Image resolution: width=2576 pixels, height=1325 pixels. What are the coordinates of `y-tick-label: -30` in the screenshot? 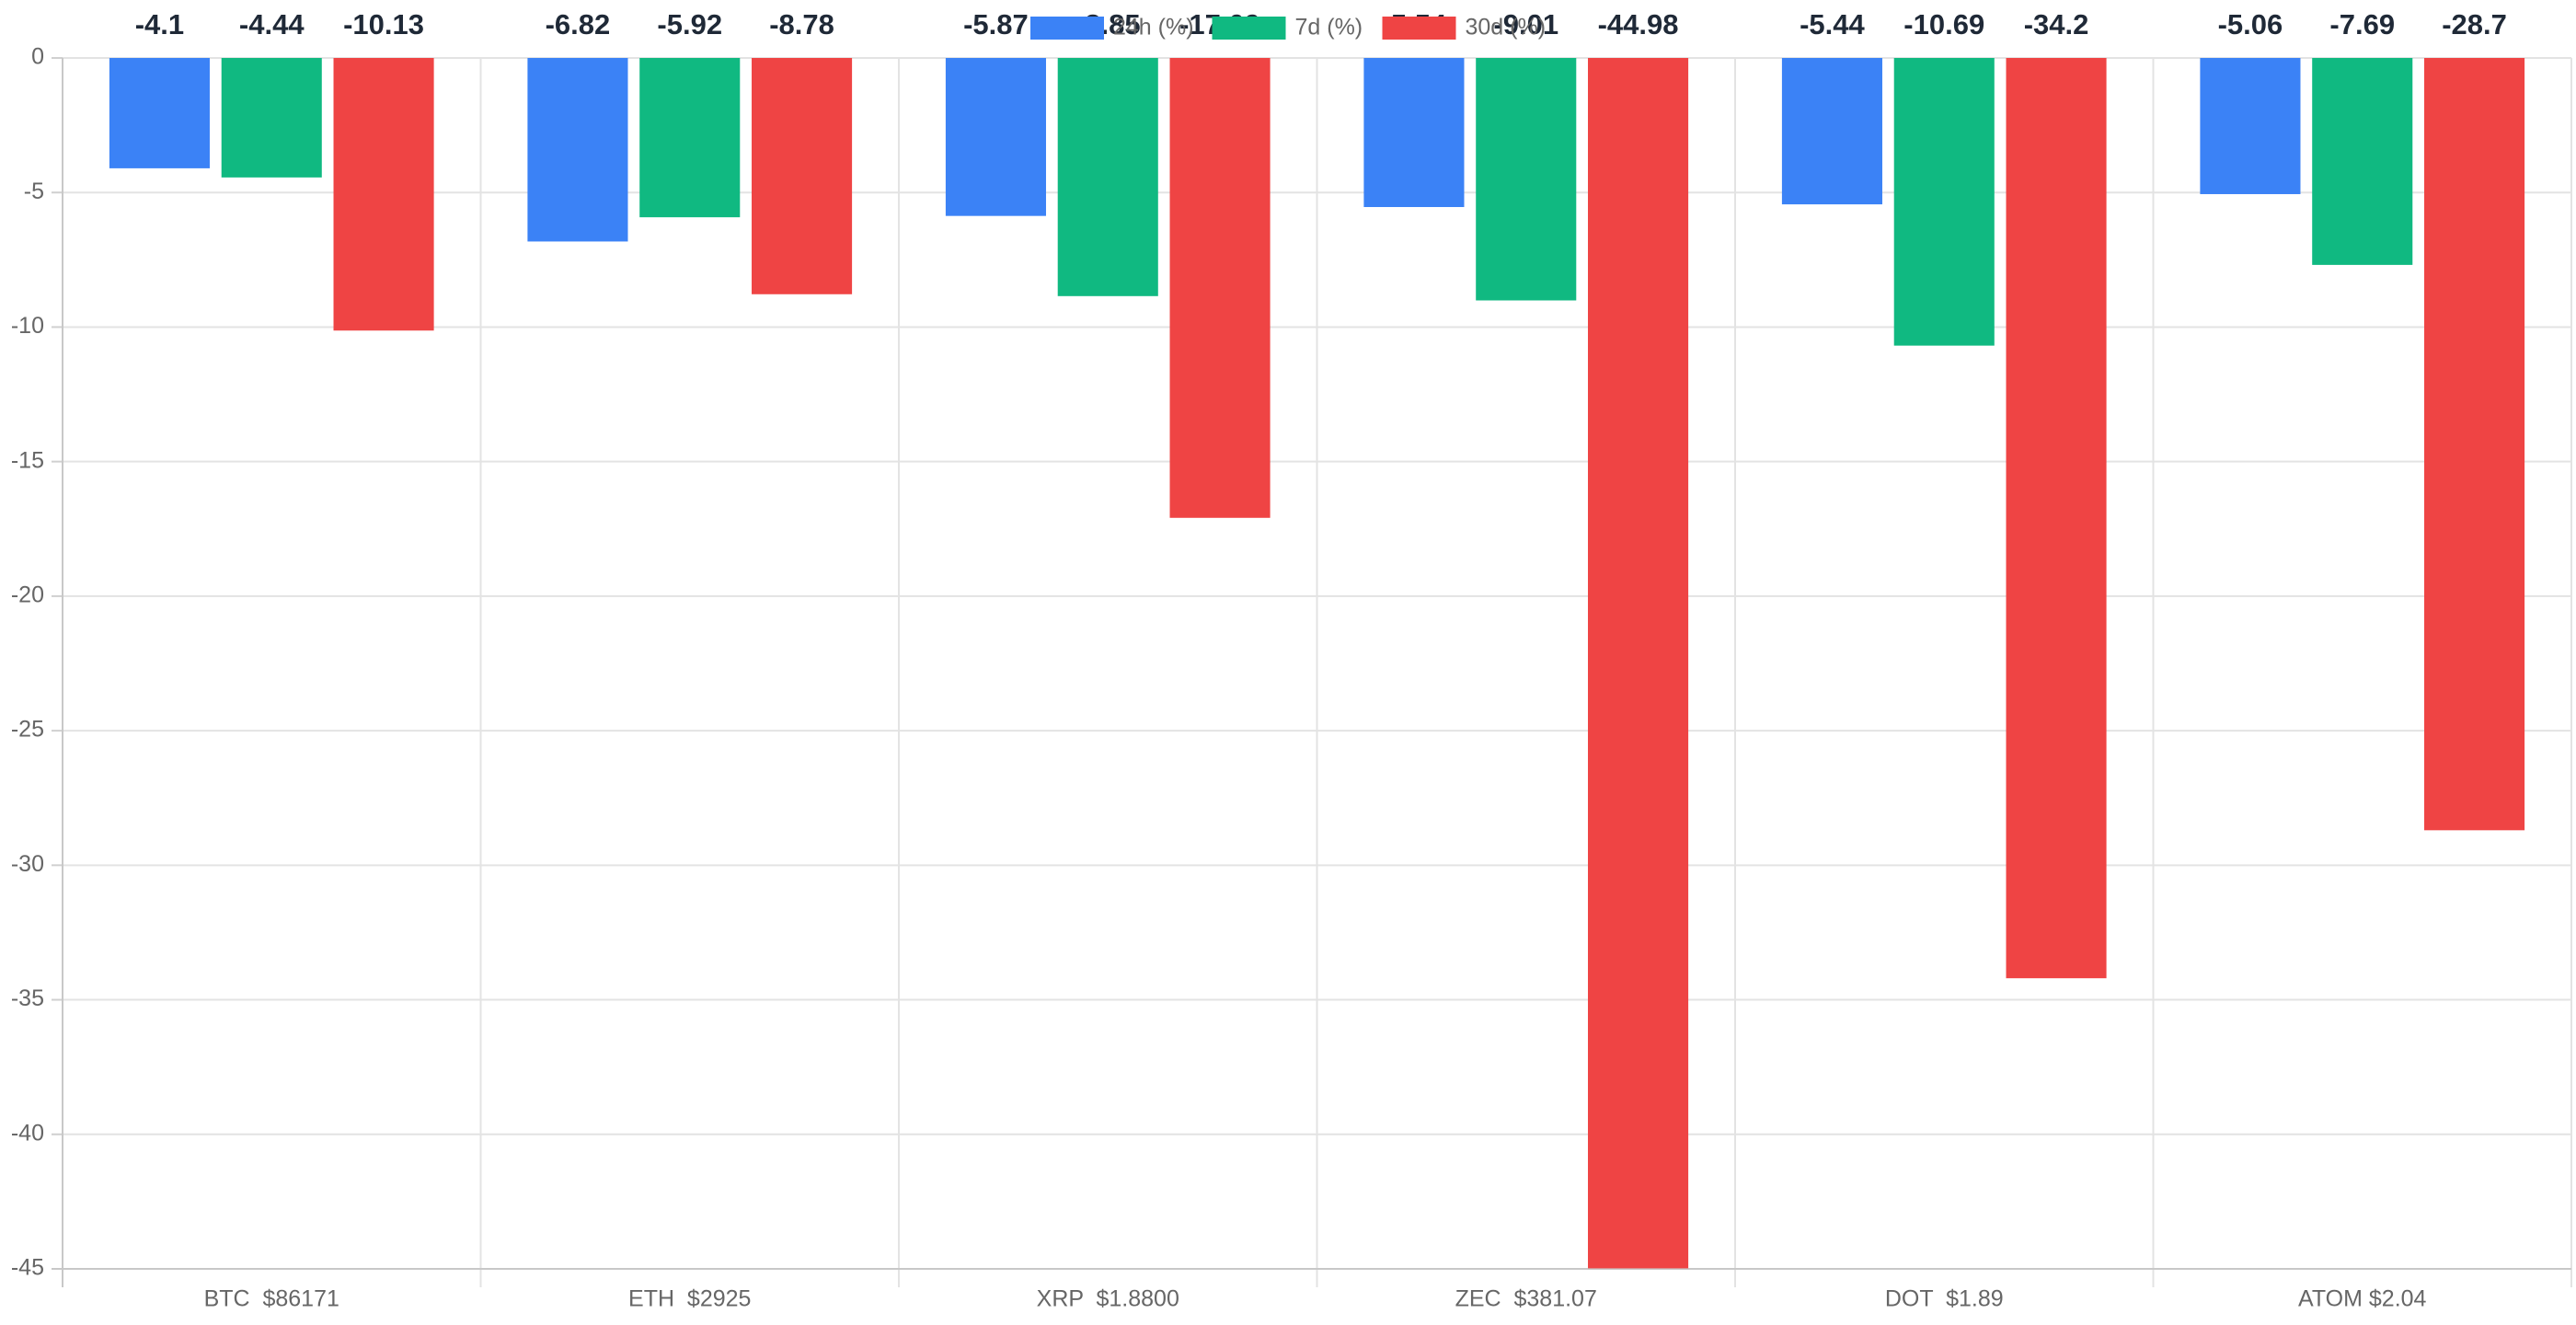 It's located at (27, 864).